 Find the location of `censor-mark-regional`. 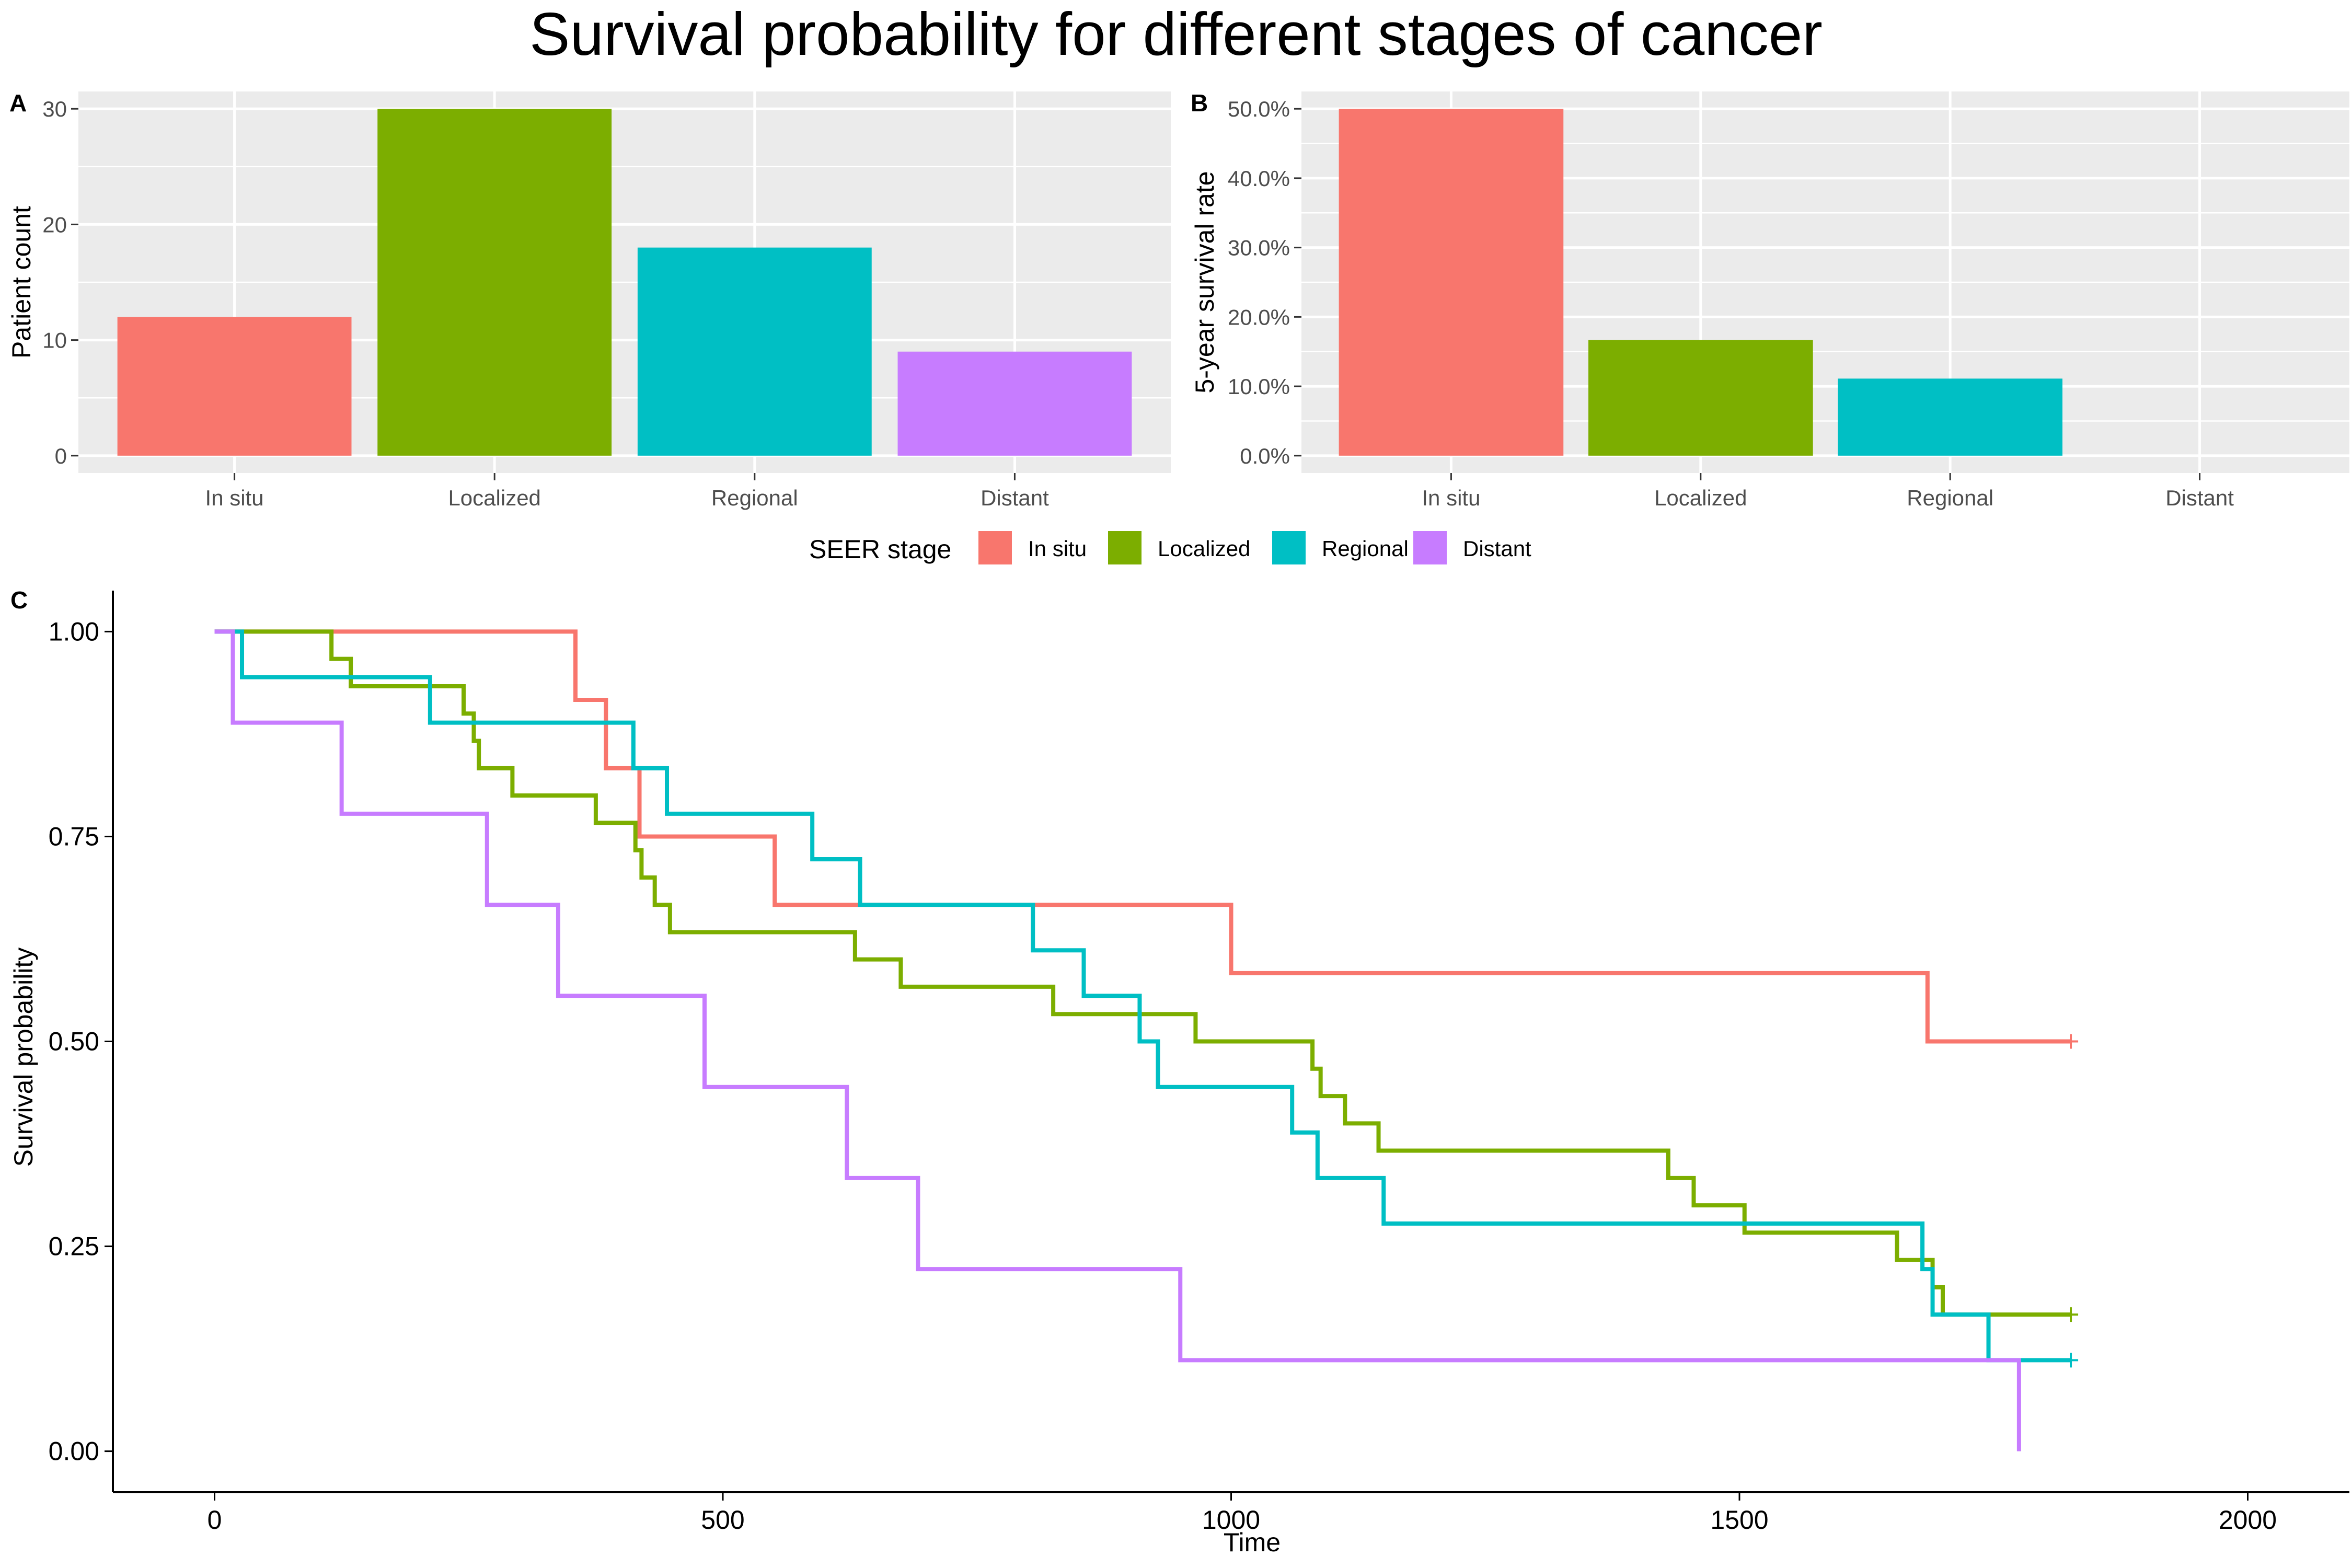

censor-mark-regional is located at coordinates (2071, 1360).